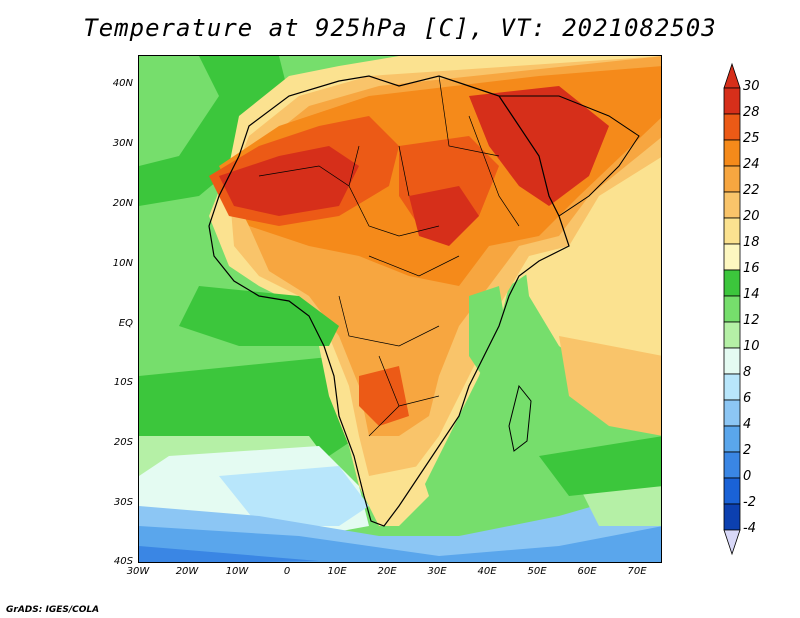 This screenshot has height=618, width=800. Describe the element at coordinates (587, 571) in the screenshot. I see `lon-label-60e: 60E` at that location.